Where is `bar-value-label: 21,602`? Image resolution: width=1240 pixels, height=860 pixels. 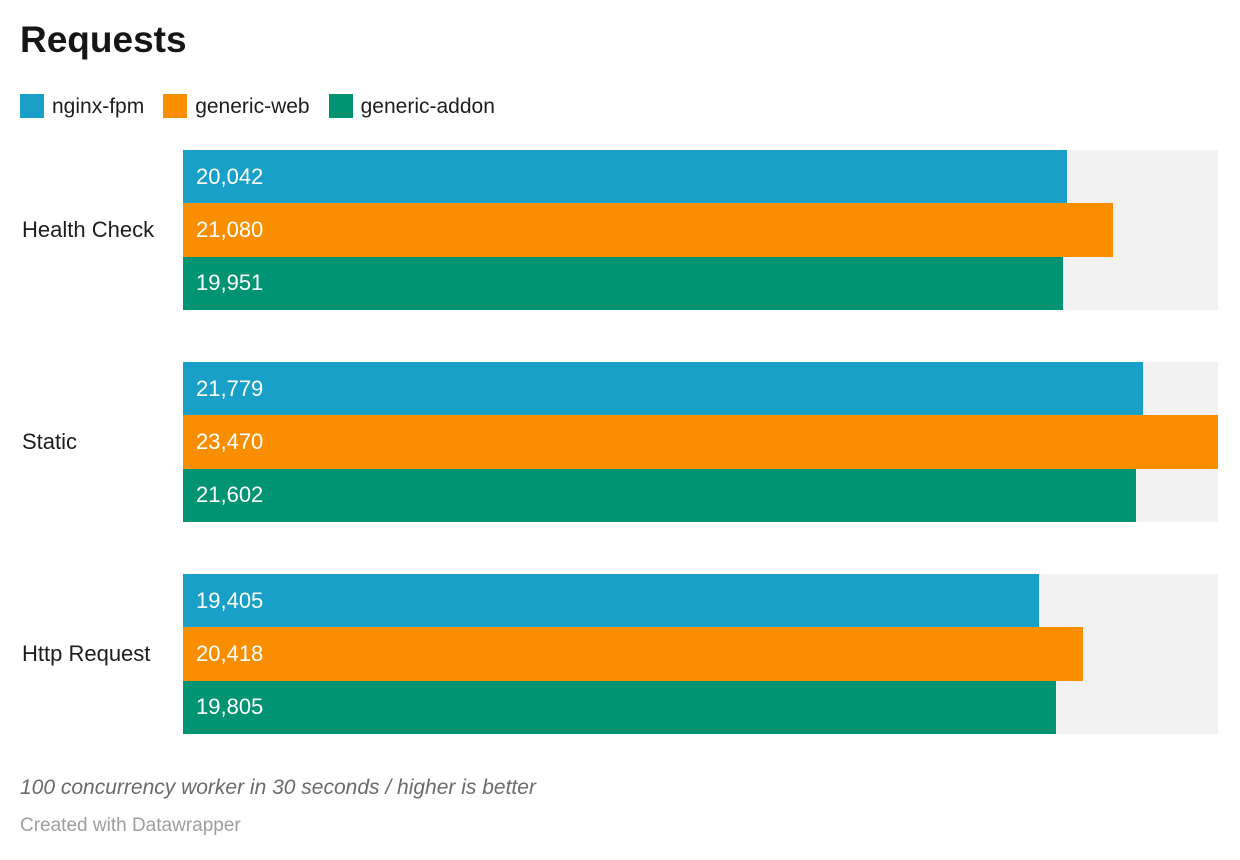
bar-value-label: 21,602 is located at coordinates (230, 495).